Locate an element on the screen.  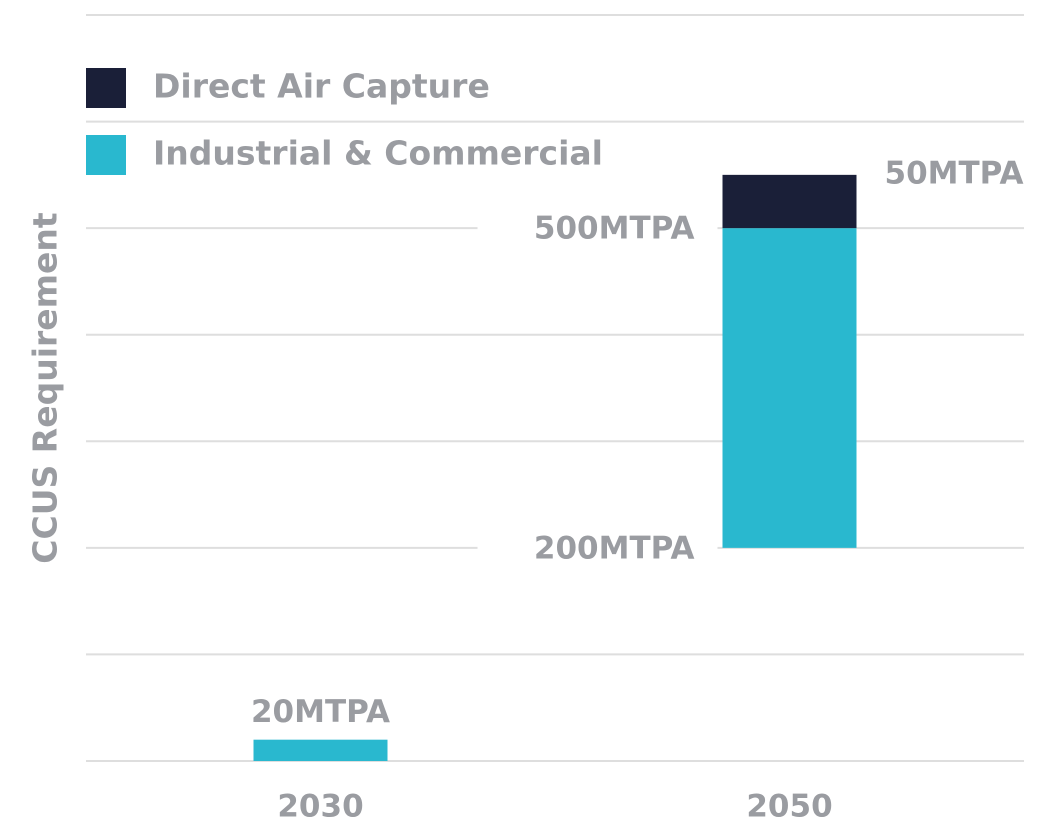
legend-label: Industrial & Commercial is located at coordinates (378, 153).